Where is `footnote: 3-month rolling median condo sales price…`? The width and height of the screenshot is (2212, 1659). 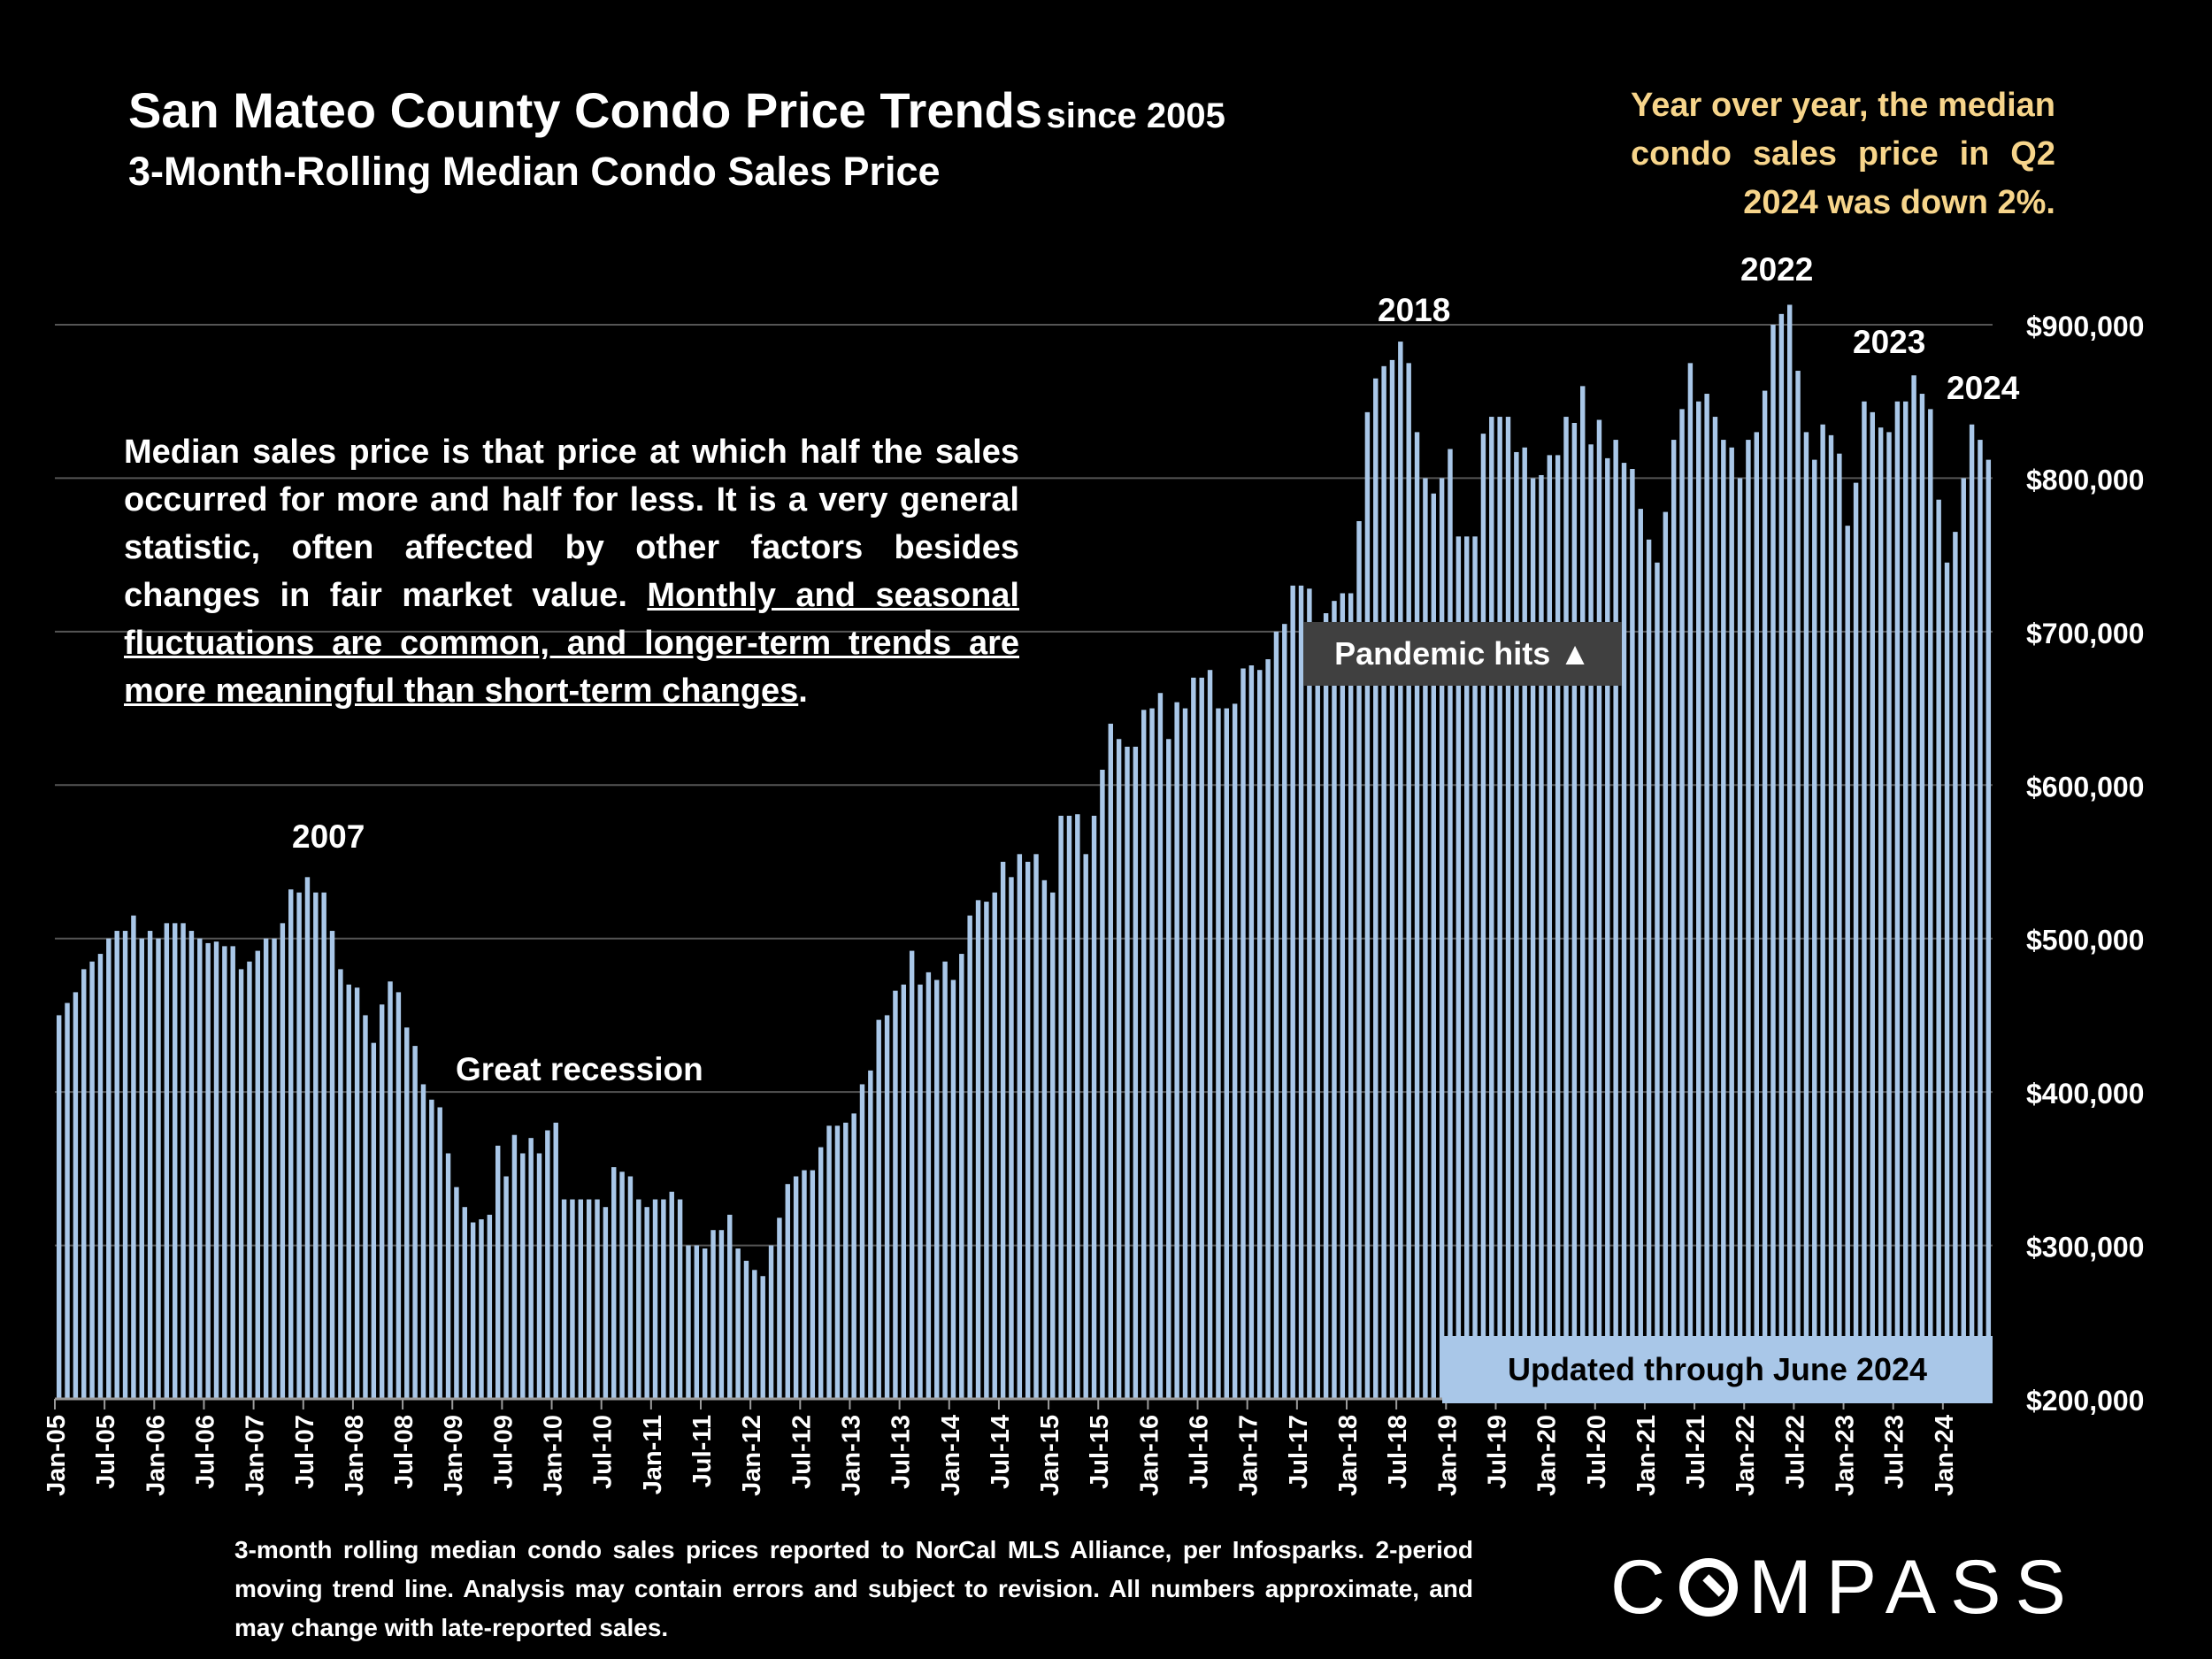
footnote: 3-month rolling median condo sales price… is located at coordinates (854, 1589).